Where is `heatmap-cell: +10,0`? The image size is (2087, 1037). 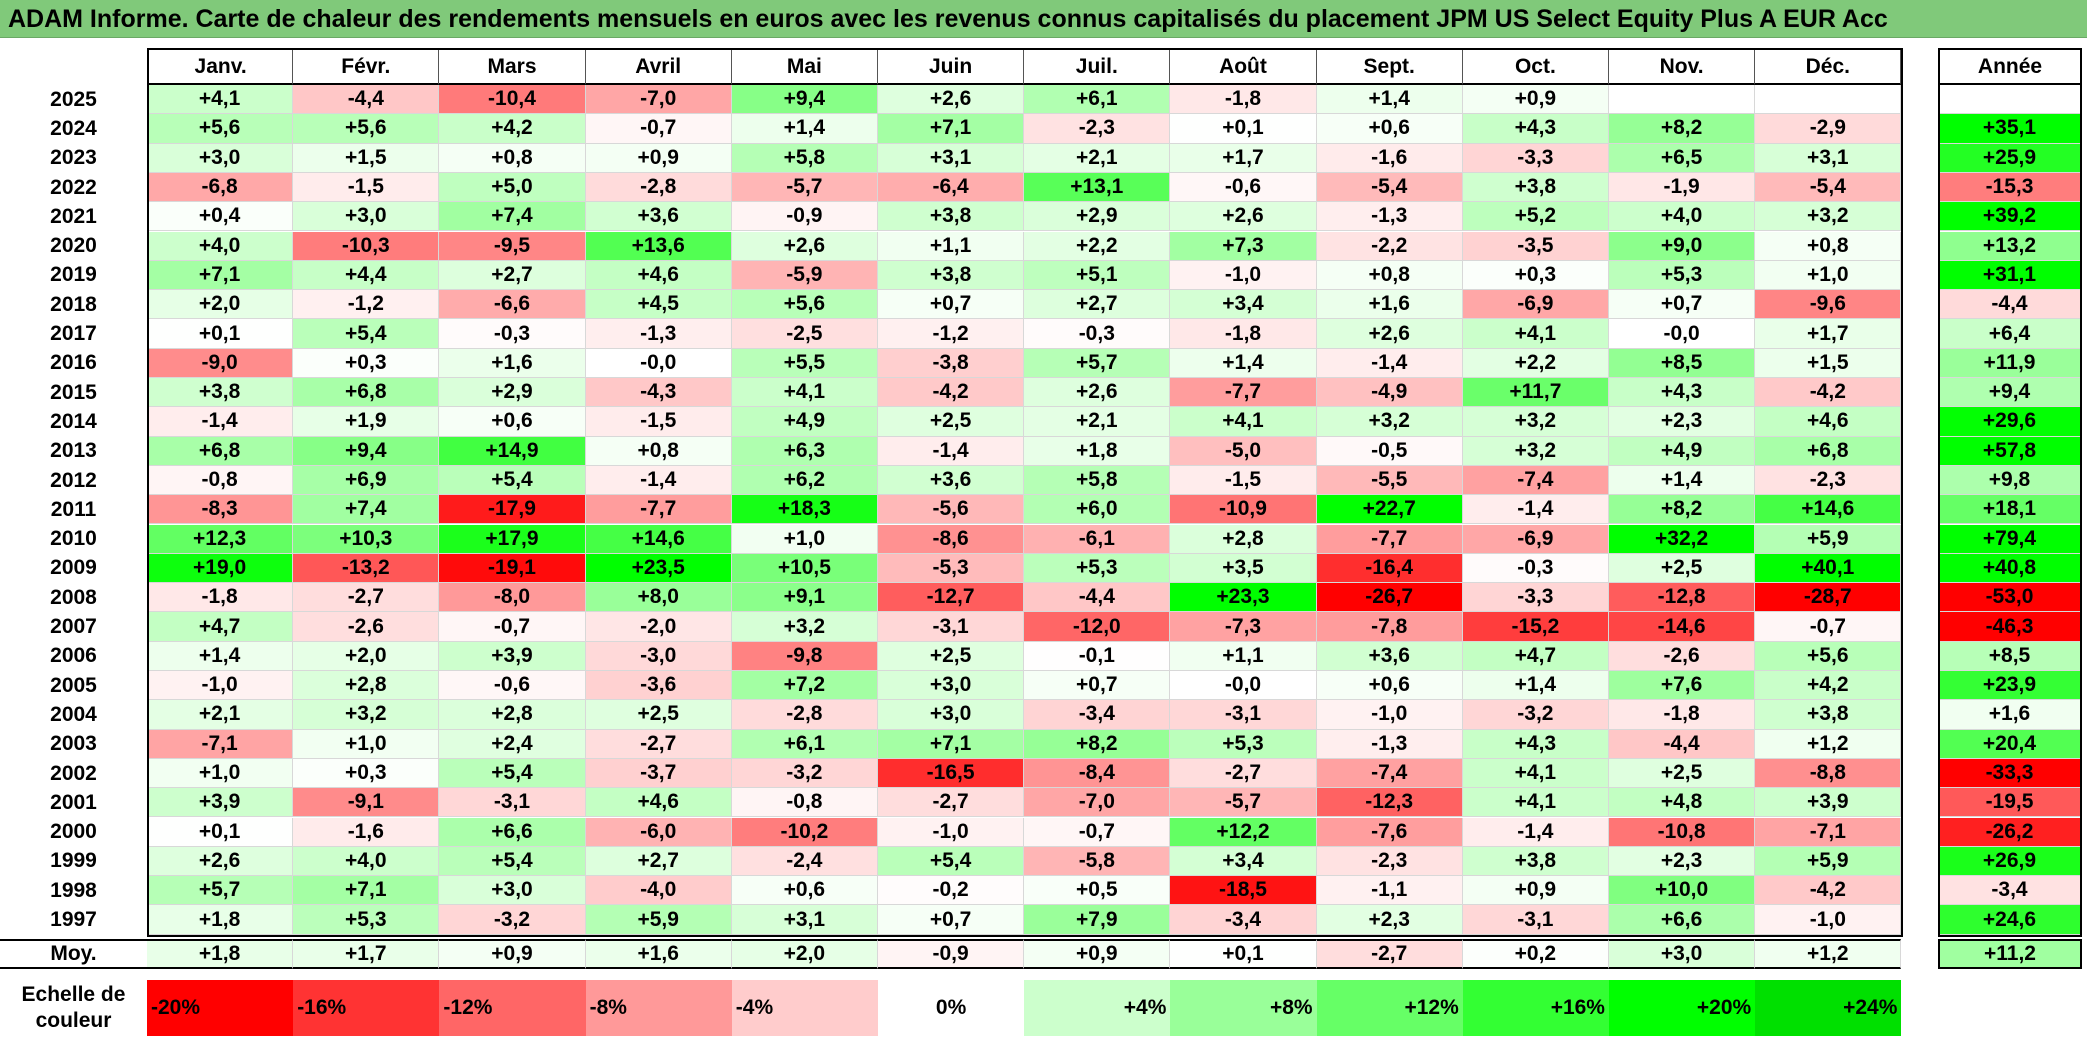
heatmap-cell: +10,0 is located at coordinates (1682, 891).